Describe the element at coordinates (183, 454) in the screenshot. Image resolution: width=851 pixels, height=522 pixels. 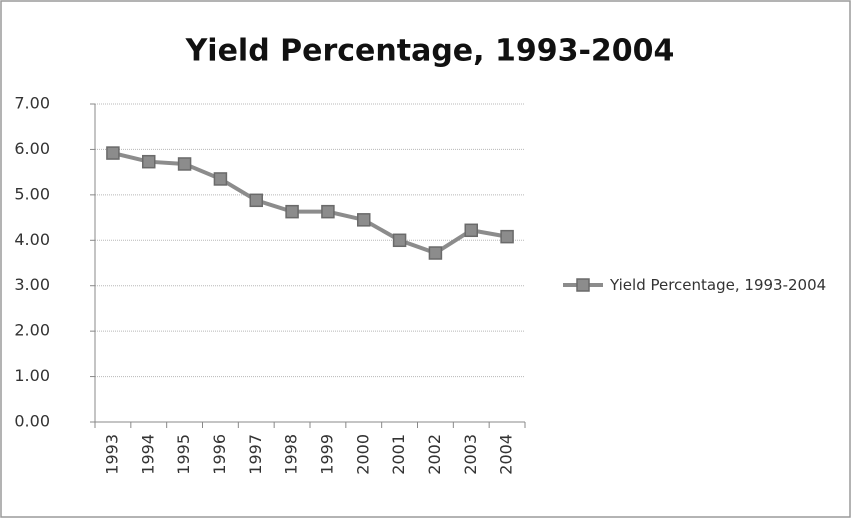
I see `x-tick-label: 1995` at that location.